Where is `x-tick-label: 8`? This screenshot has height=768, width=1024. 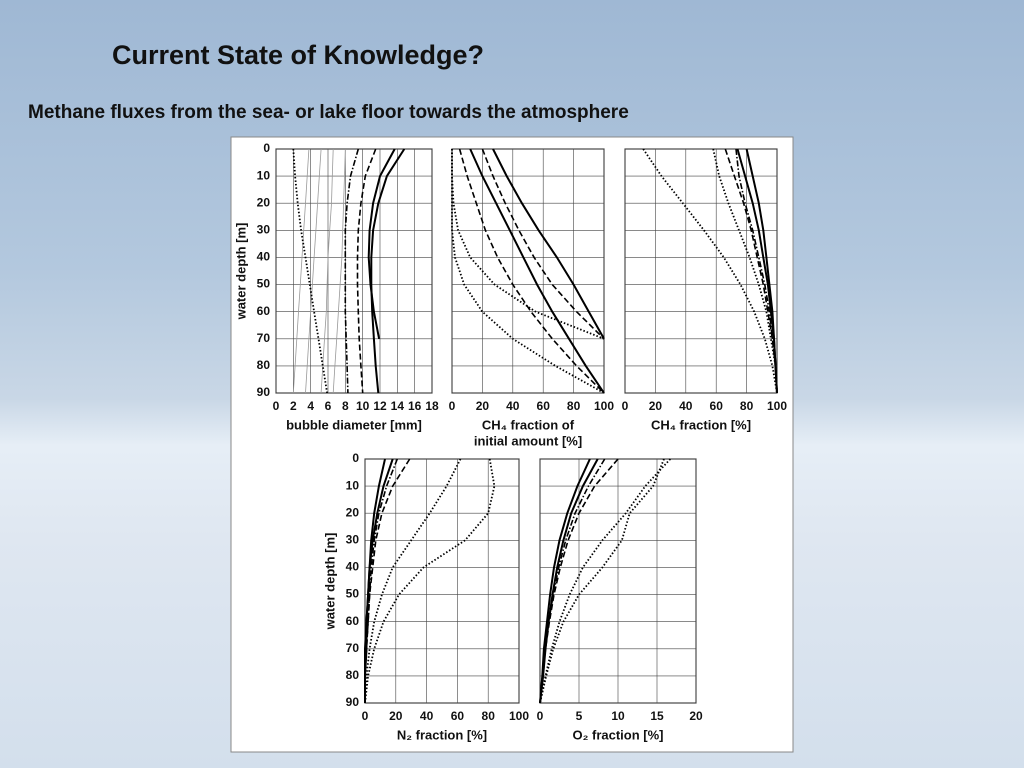 x-tick-label: 8 is located at coordinates (345, 406).